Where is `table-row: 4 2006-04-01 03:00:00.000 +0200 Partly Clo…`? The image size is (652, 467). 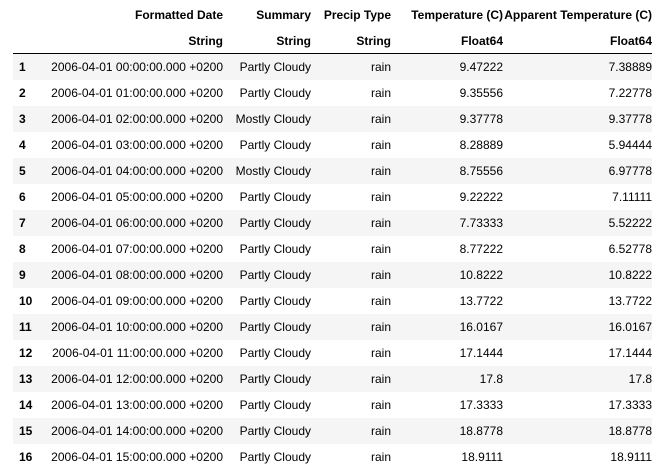 table-row: 4 2006-04-01 03:00:00.000 +0200 Partly Clo… is located at coordinates (332, 145).